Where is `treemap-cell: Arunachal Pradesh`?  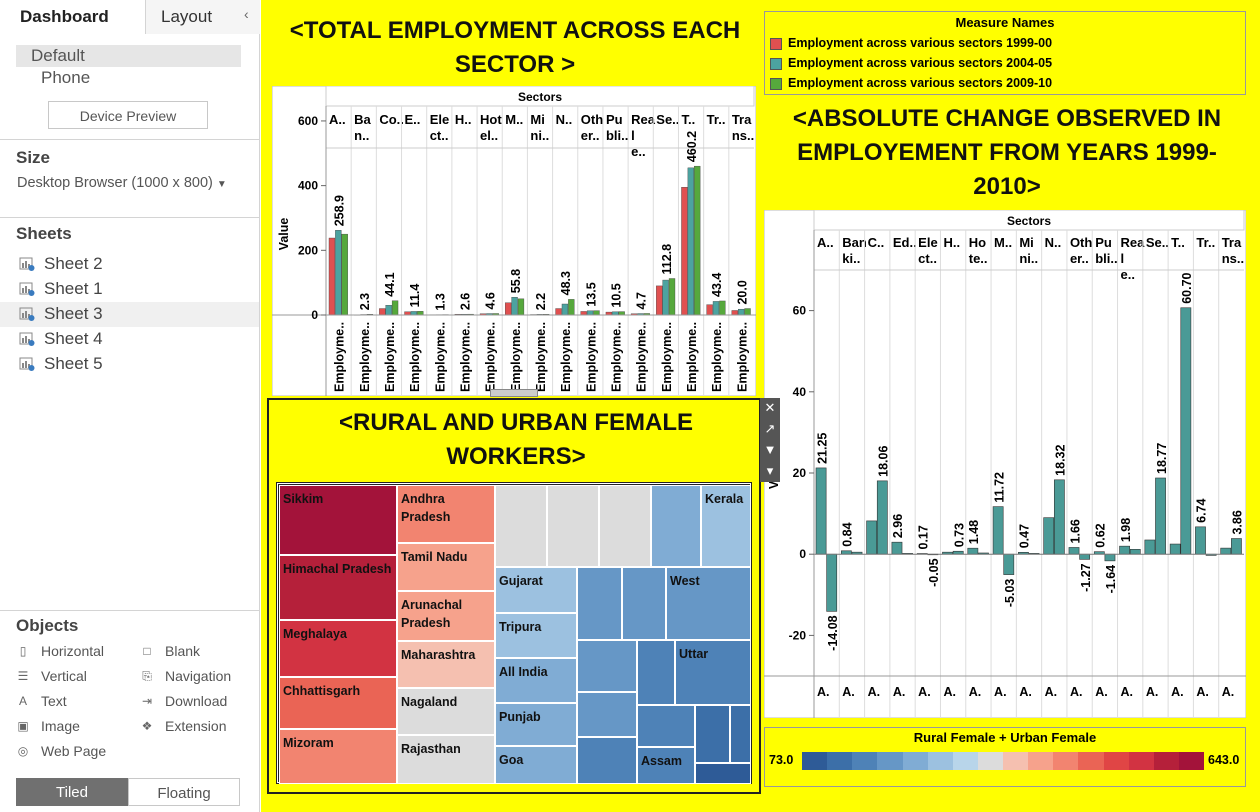 treemap-cell: Arunachal Pradesh is located at coordinates (446, 616).